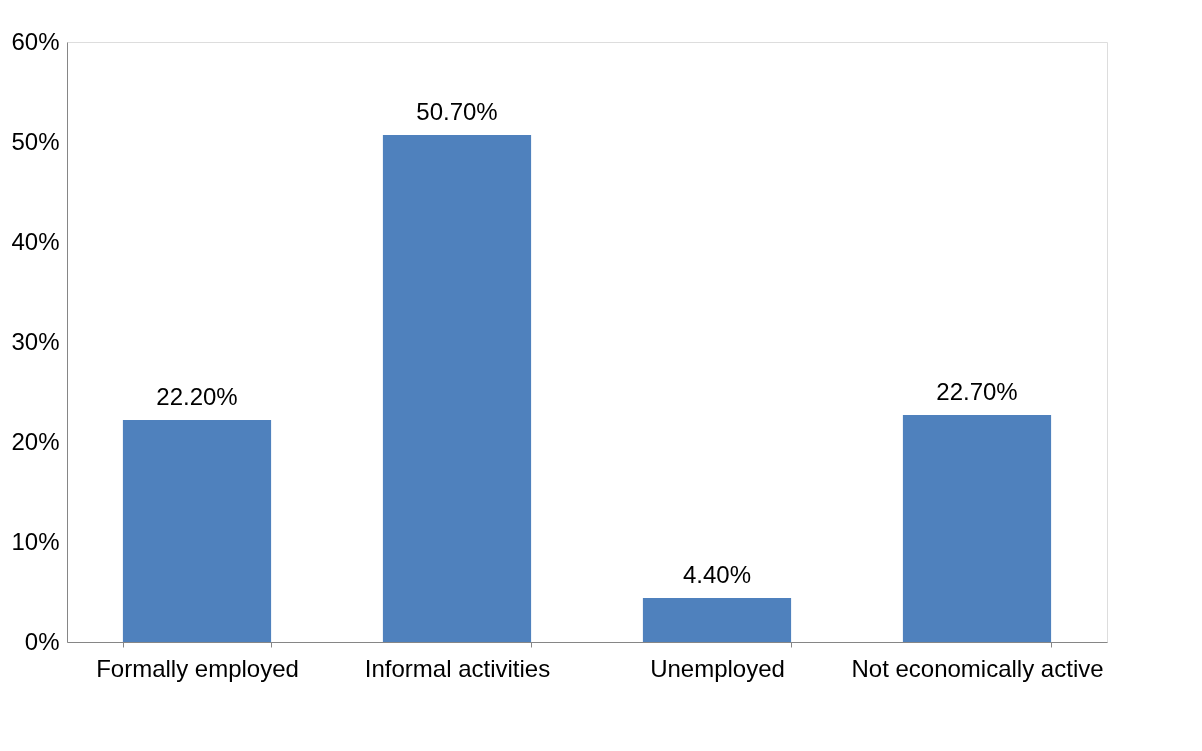  Describe the element at coordinates (457, 111) in the screenshot. I see `data-label: 50.70%` at that location.